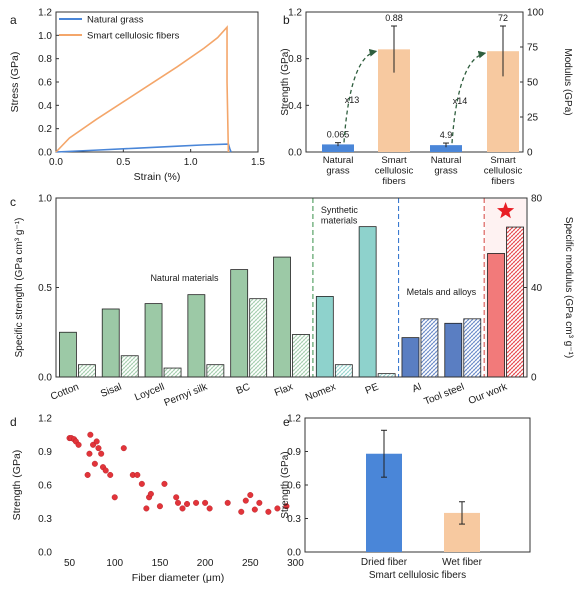 Image resolution: width=578 pixels, height=597 pixels. Describe the element at coordinates (70, 563) in the screenshot. I see `panel-d-xtick-label: 50` at that location.